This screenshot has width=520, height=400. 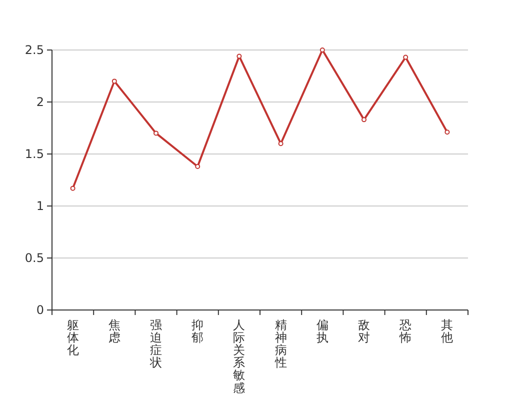 What do you see at coordinates (114, 331) in the screenshot?
I see `x-tick-label: 焦虑` at bounding box center [114, 331].